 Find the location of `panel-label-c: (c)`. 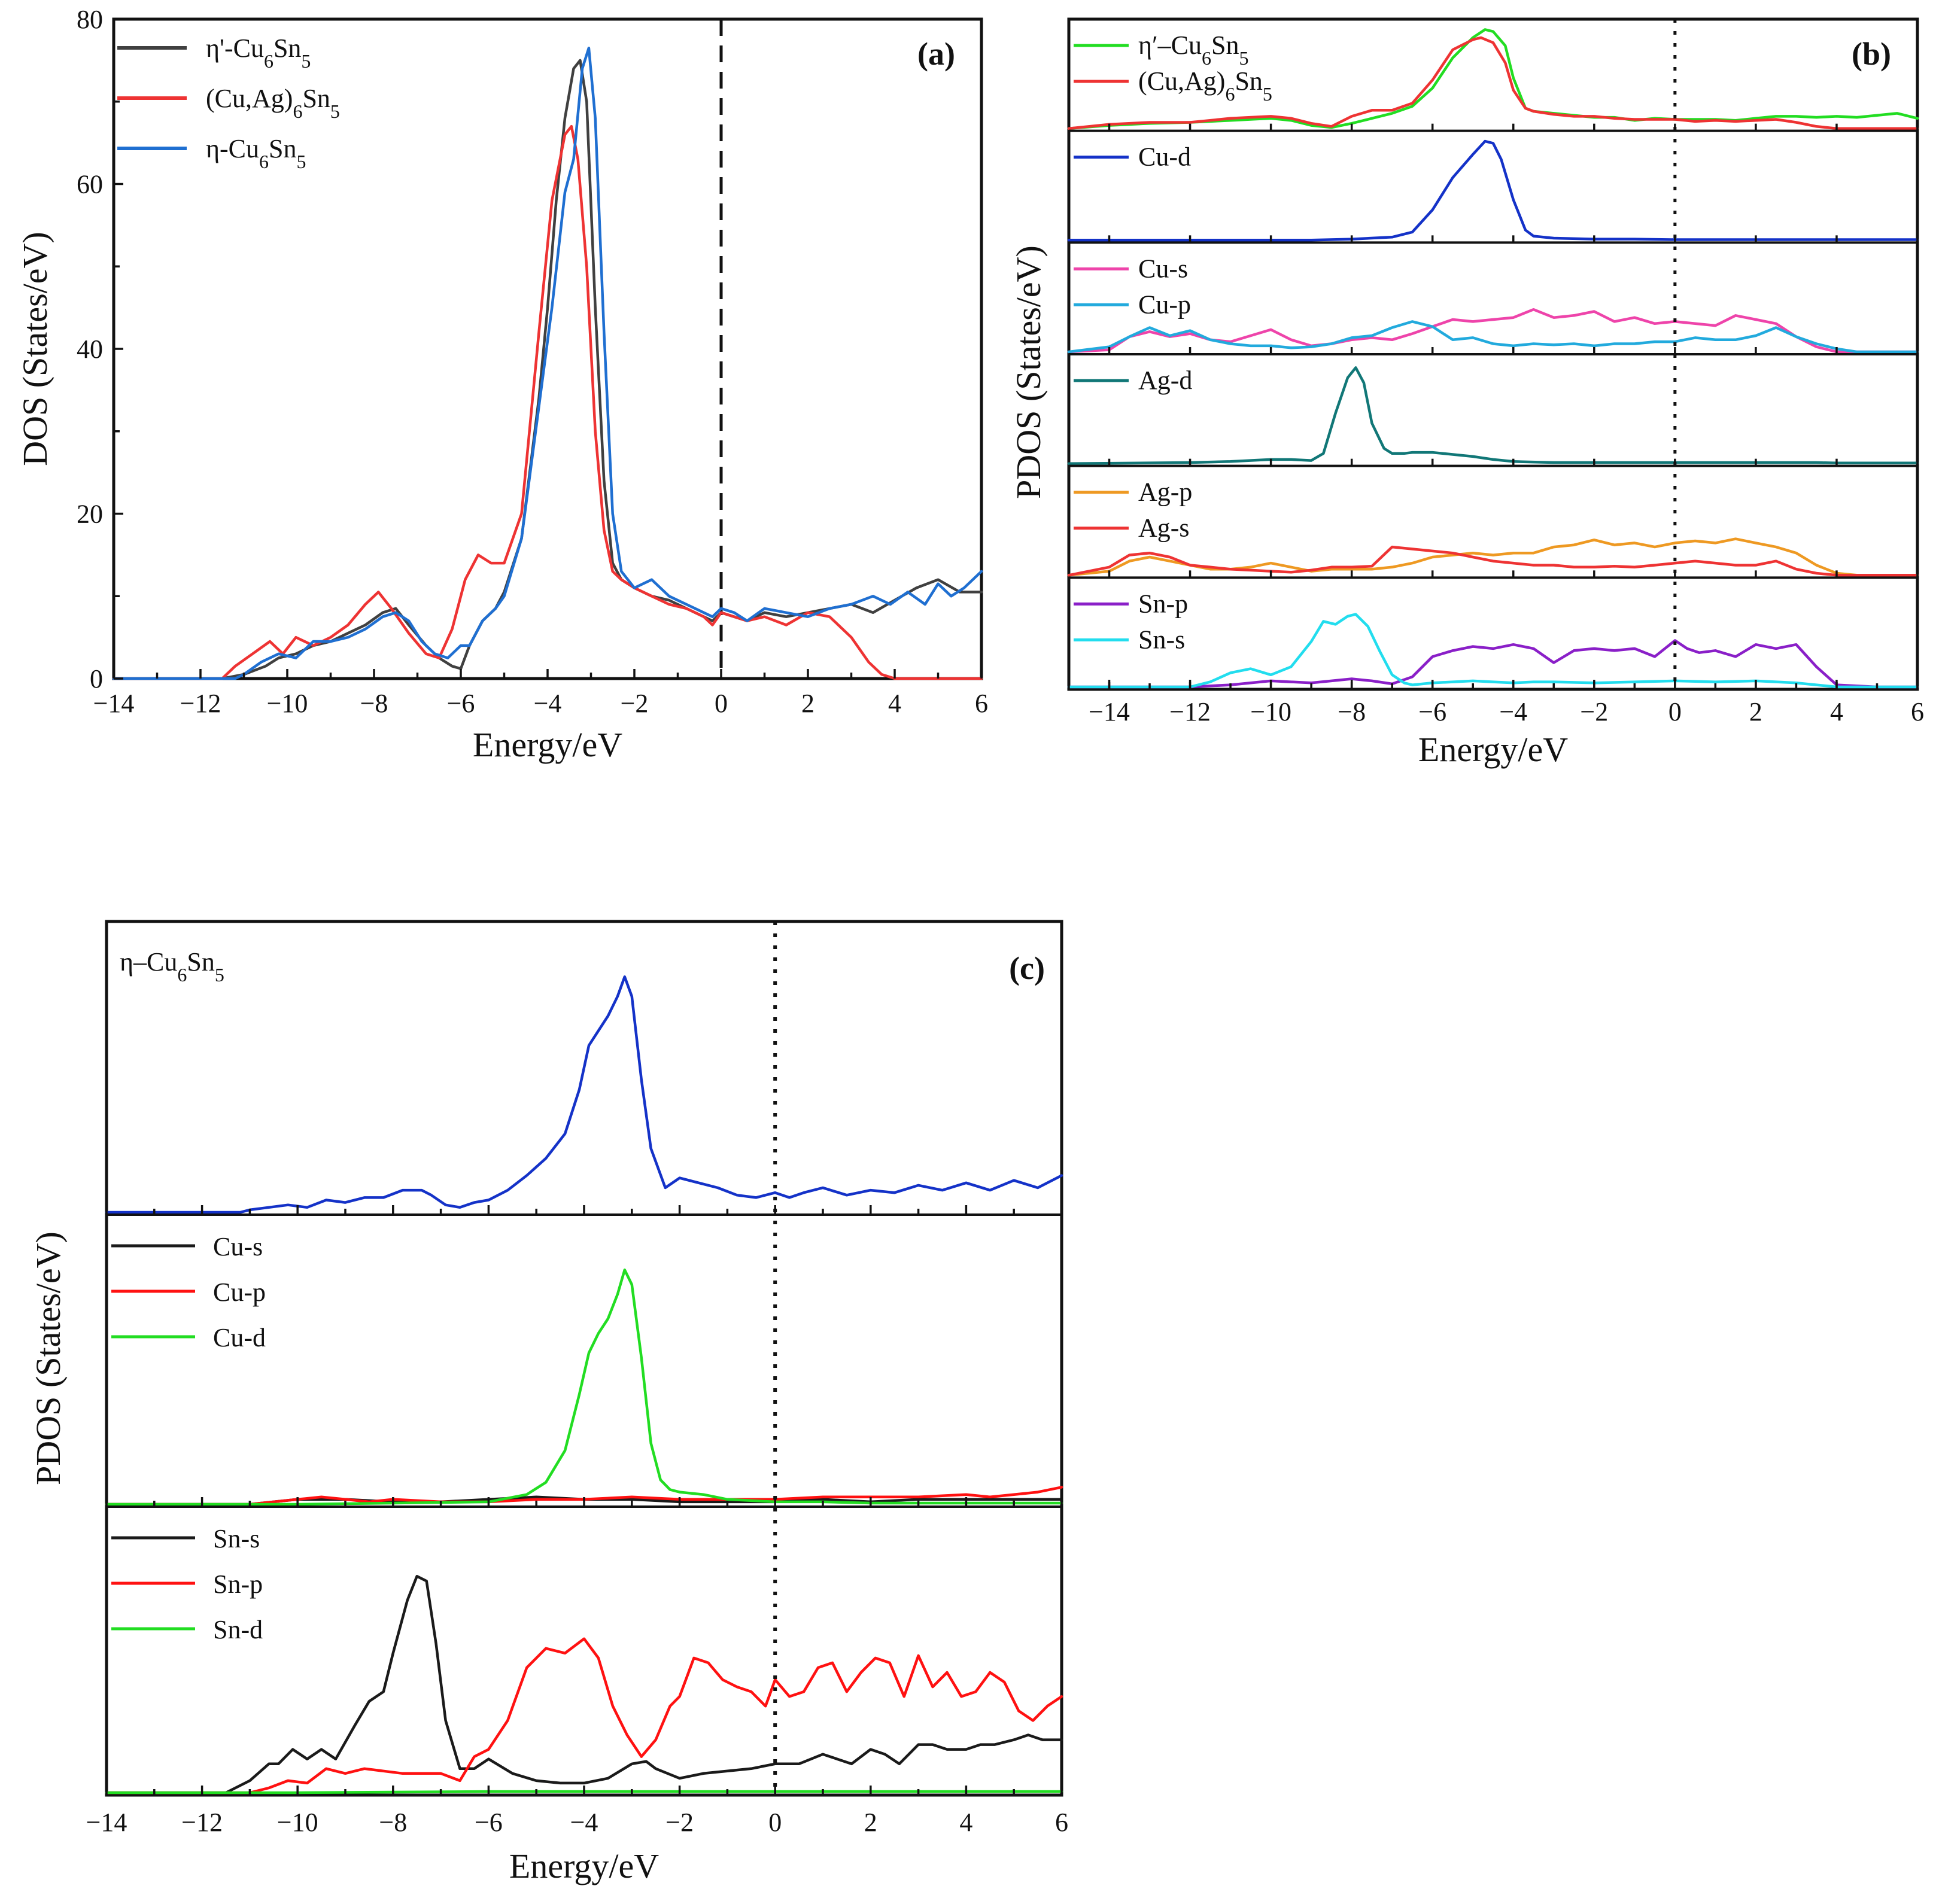

panel-label-c: (c) is located at coordinates (1027, 968).